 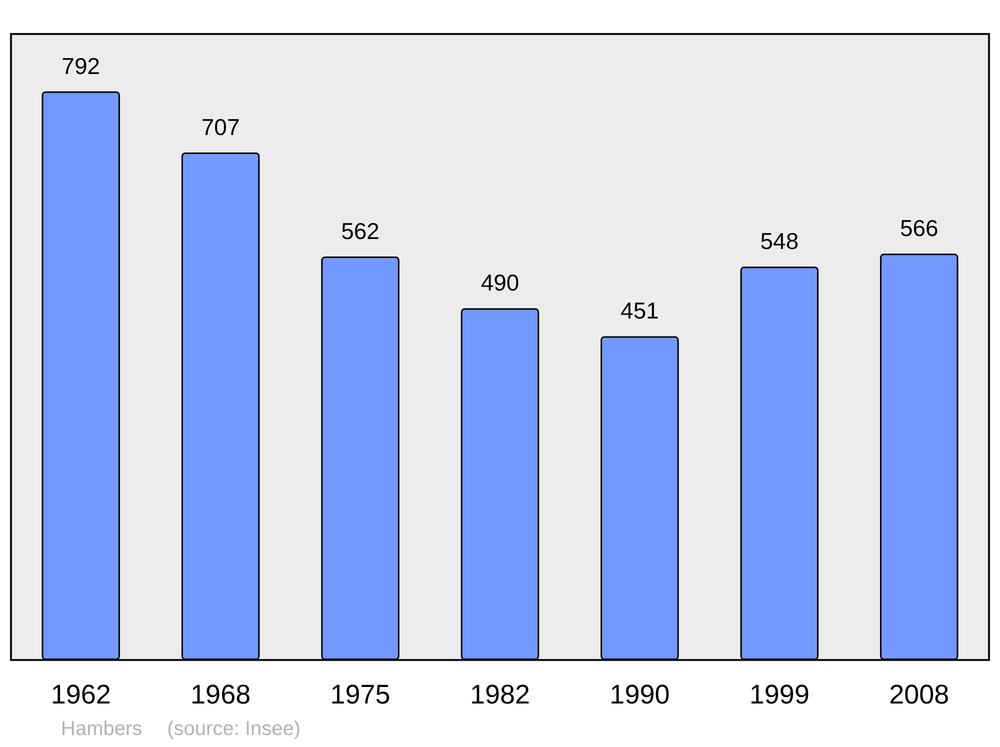 What do you see at coordinates (500, 695) in the screenshot?
I see `x-tick-label: 1982` at bounding box center [500, 695].